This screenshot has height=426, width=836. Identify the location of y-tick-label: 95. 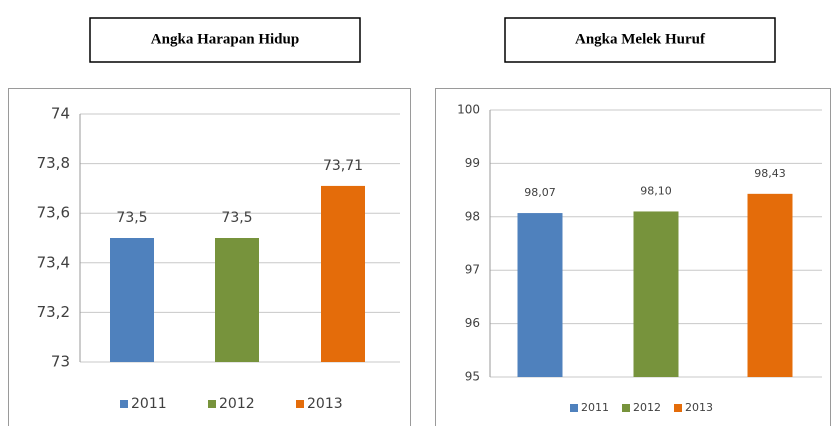
(472, 377).